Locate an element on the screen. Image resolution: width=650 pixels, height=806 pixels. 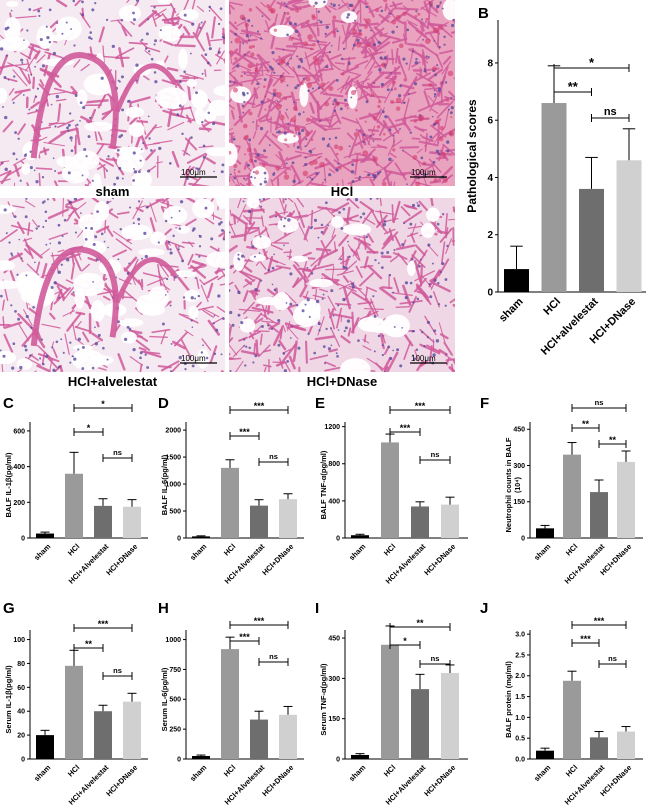
y-tick-label: 100 is located at coordinates (19, 640).